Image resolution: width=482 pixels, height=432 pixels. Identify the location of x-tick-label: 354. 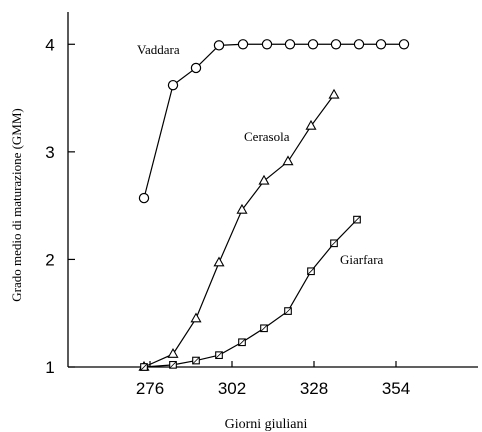
(396, 388).